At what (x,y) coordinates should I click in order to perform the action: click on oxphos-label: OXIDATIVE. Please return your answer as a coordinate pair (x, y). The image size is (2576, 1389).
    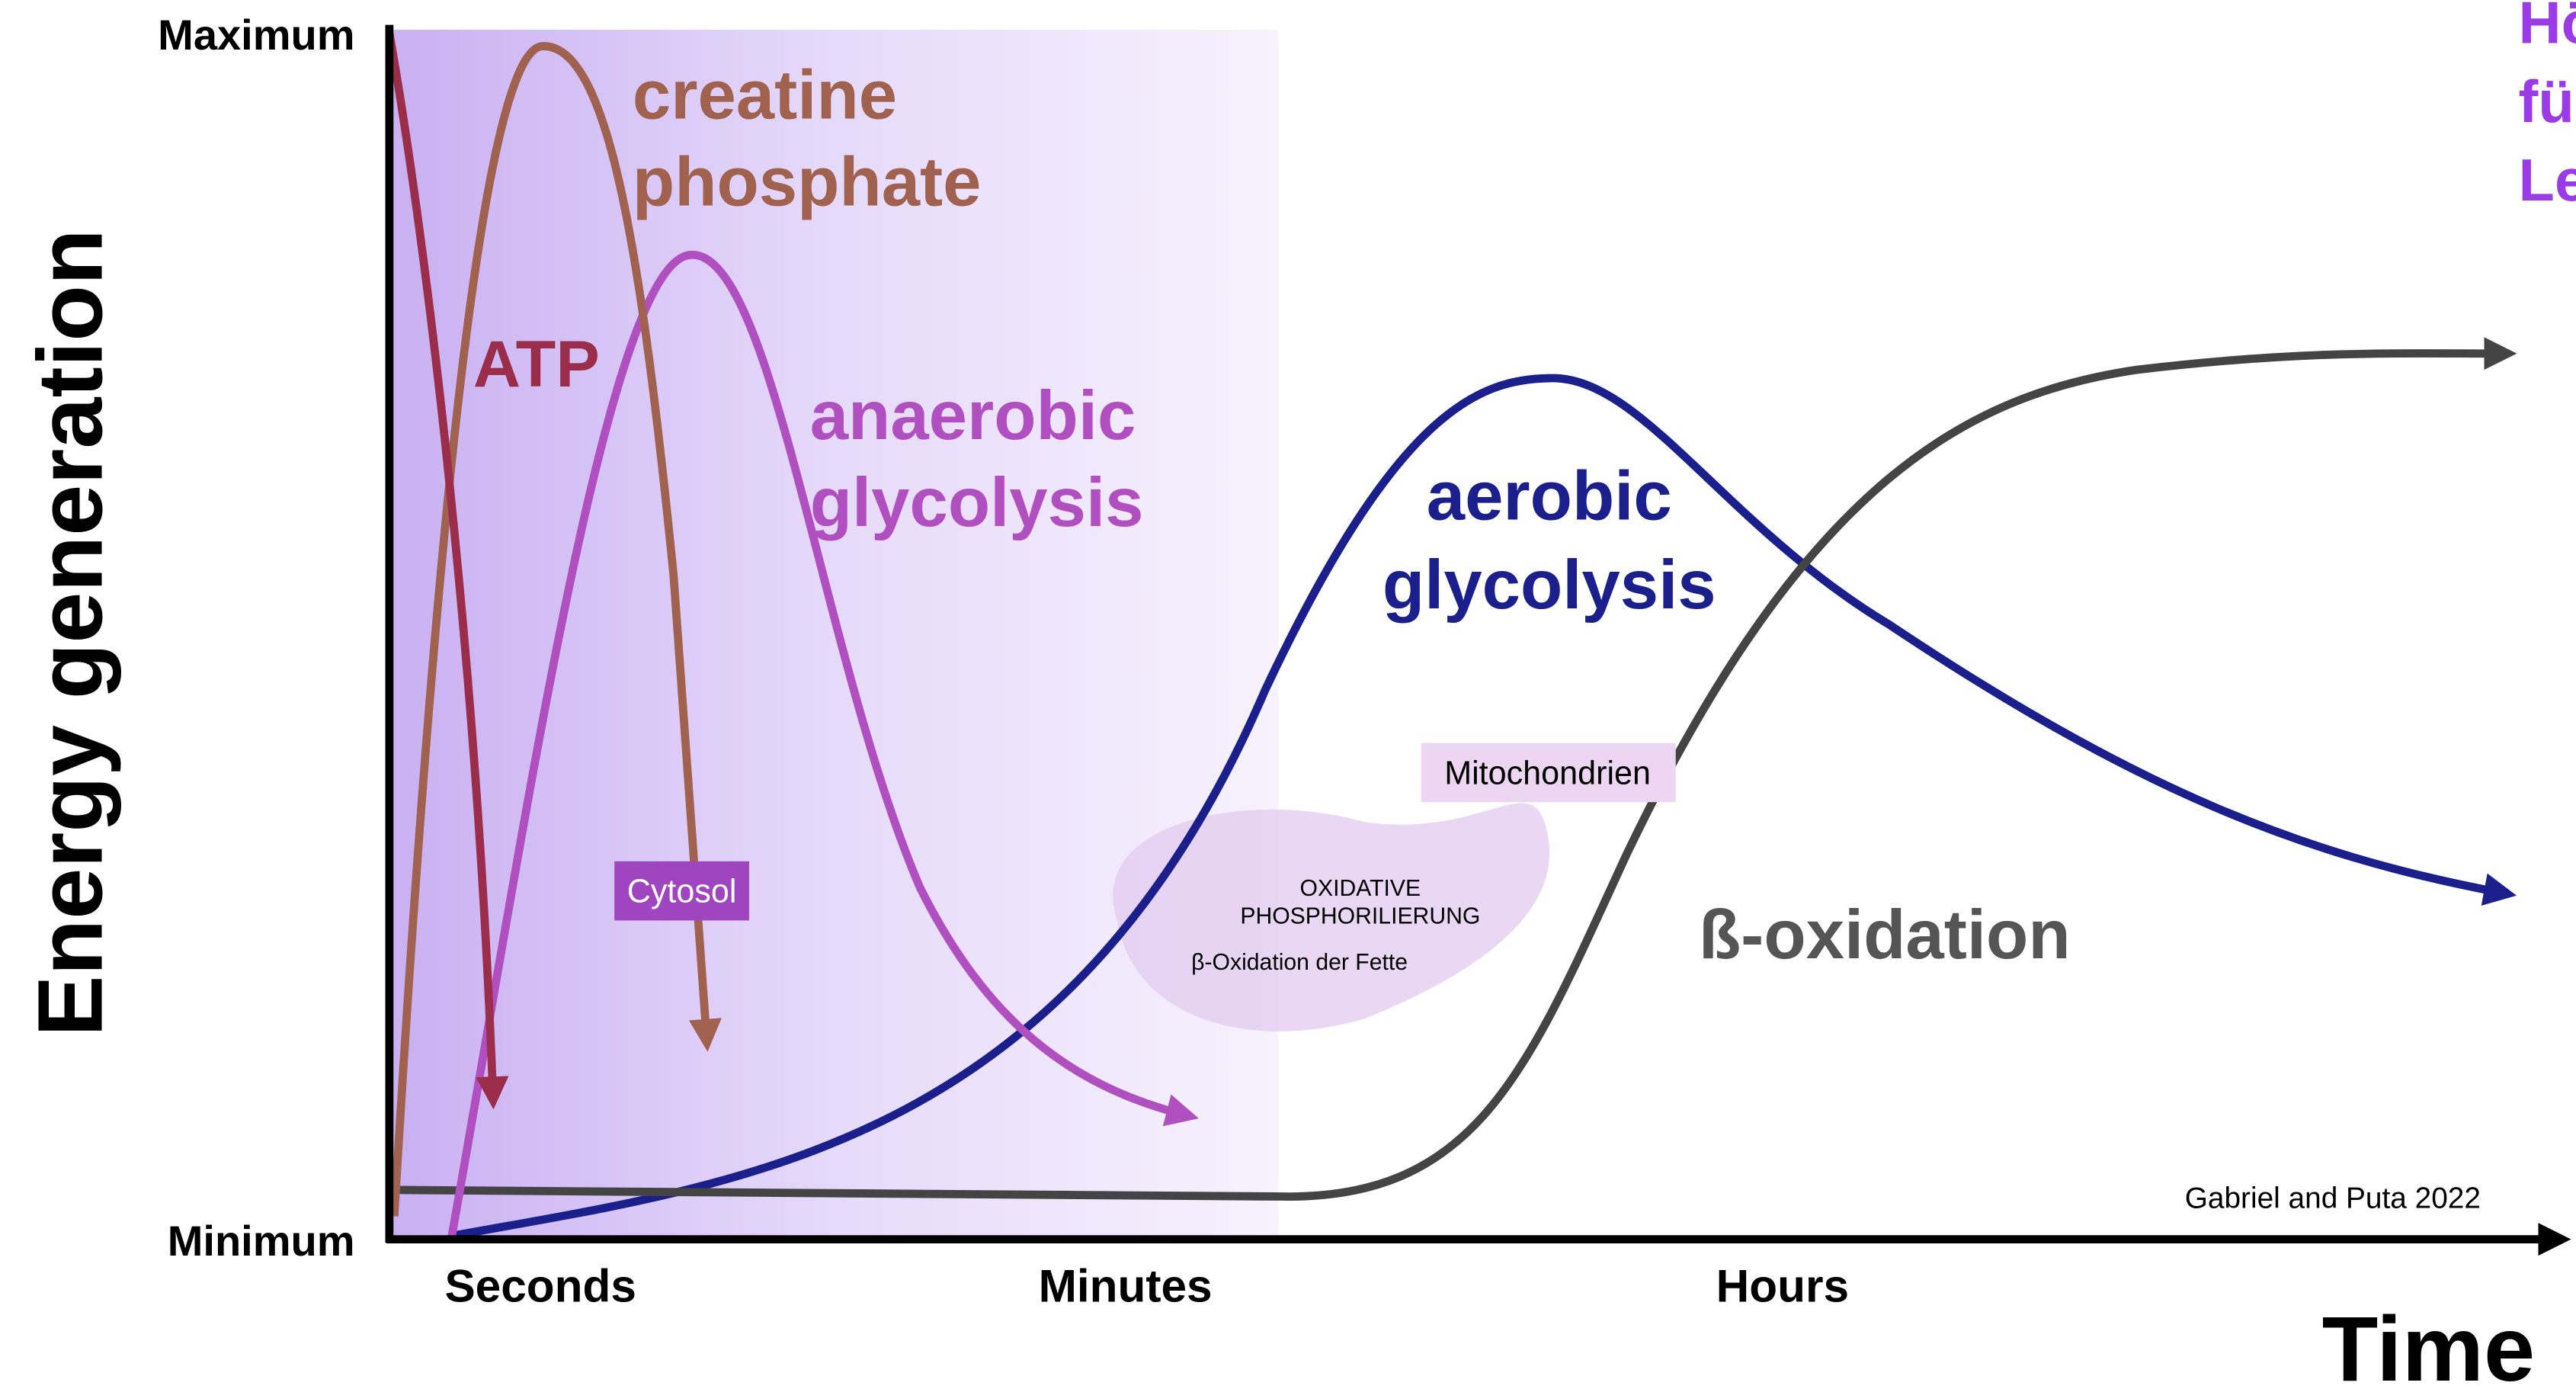
    Looking at the image, I should click on (1360, 889).